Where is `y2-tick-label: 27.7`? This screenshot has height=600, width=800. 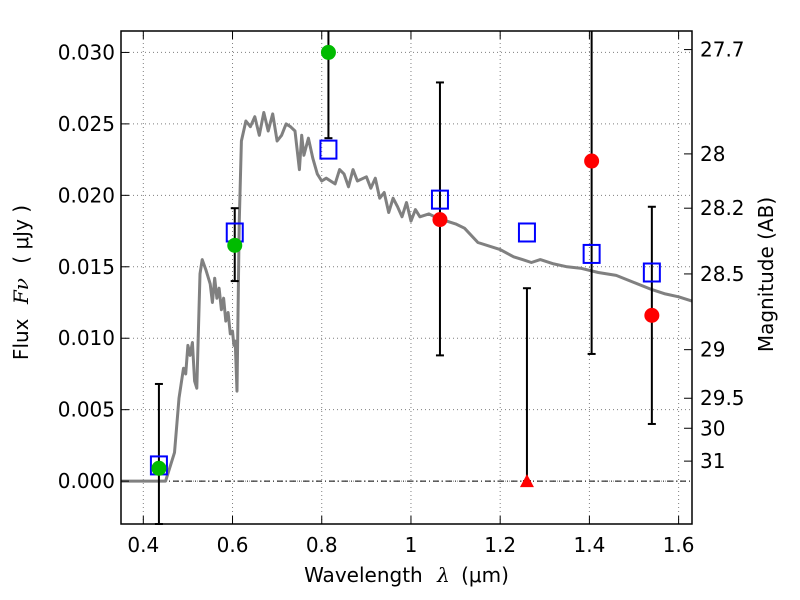 y2-tick-label: 27.7 is located at coordinates (722, 50).